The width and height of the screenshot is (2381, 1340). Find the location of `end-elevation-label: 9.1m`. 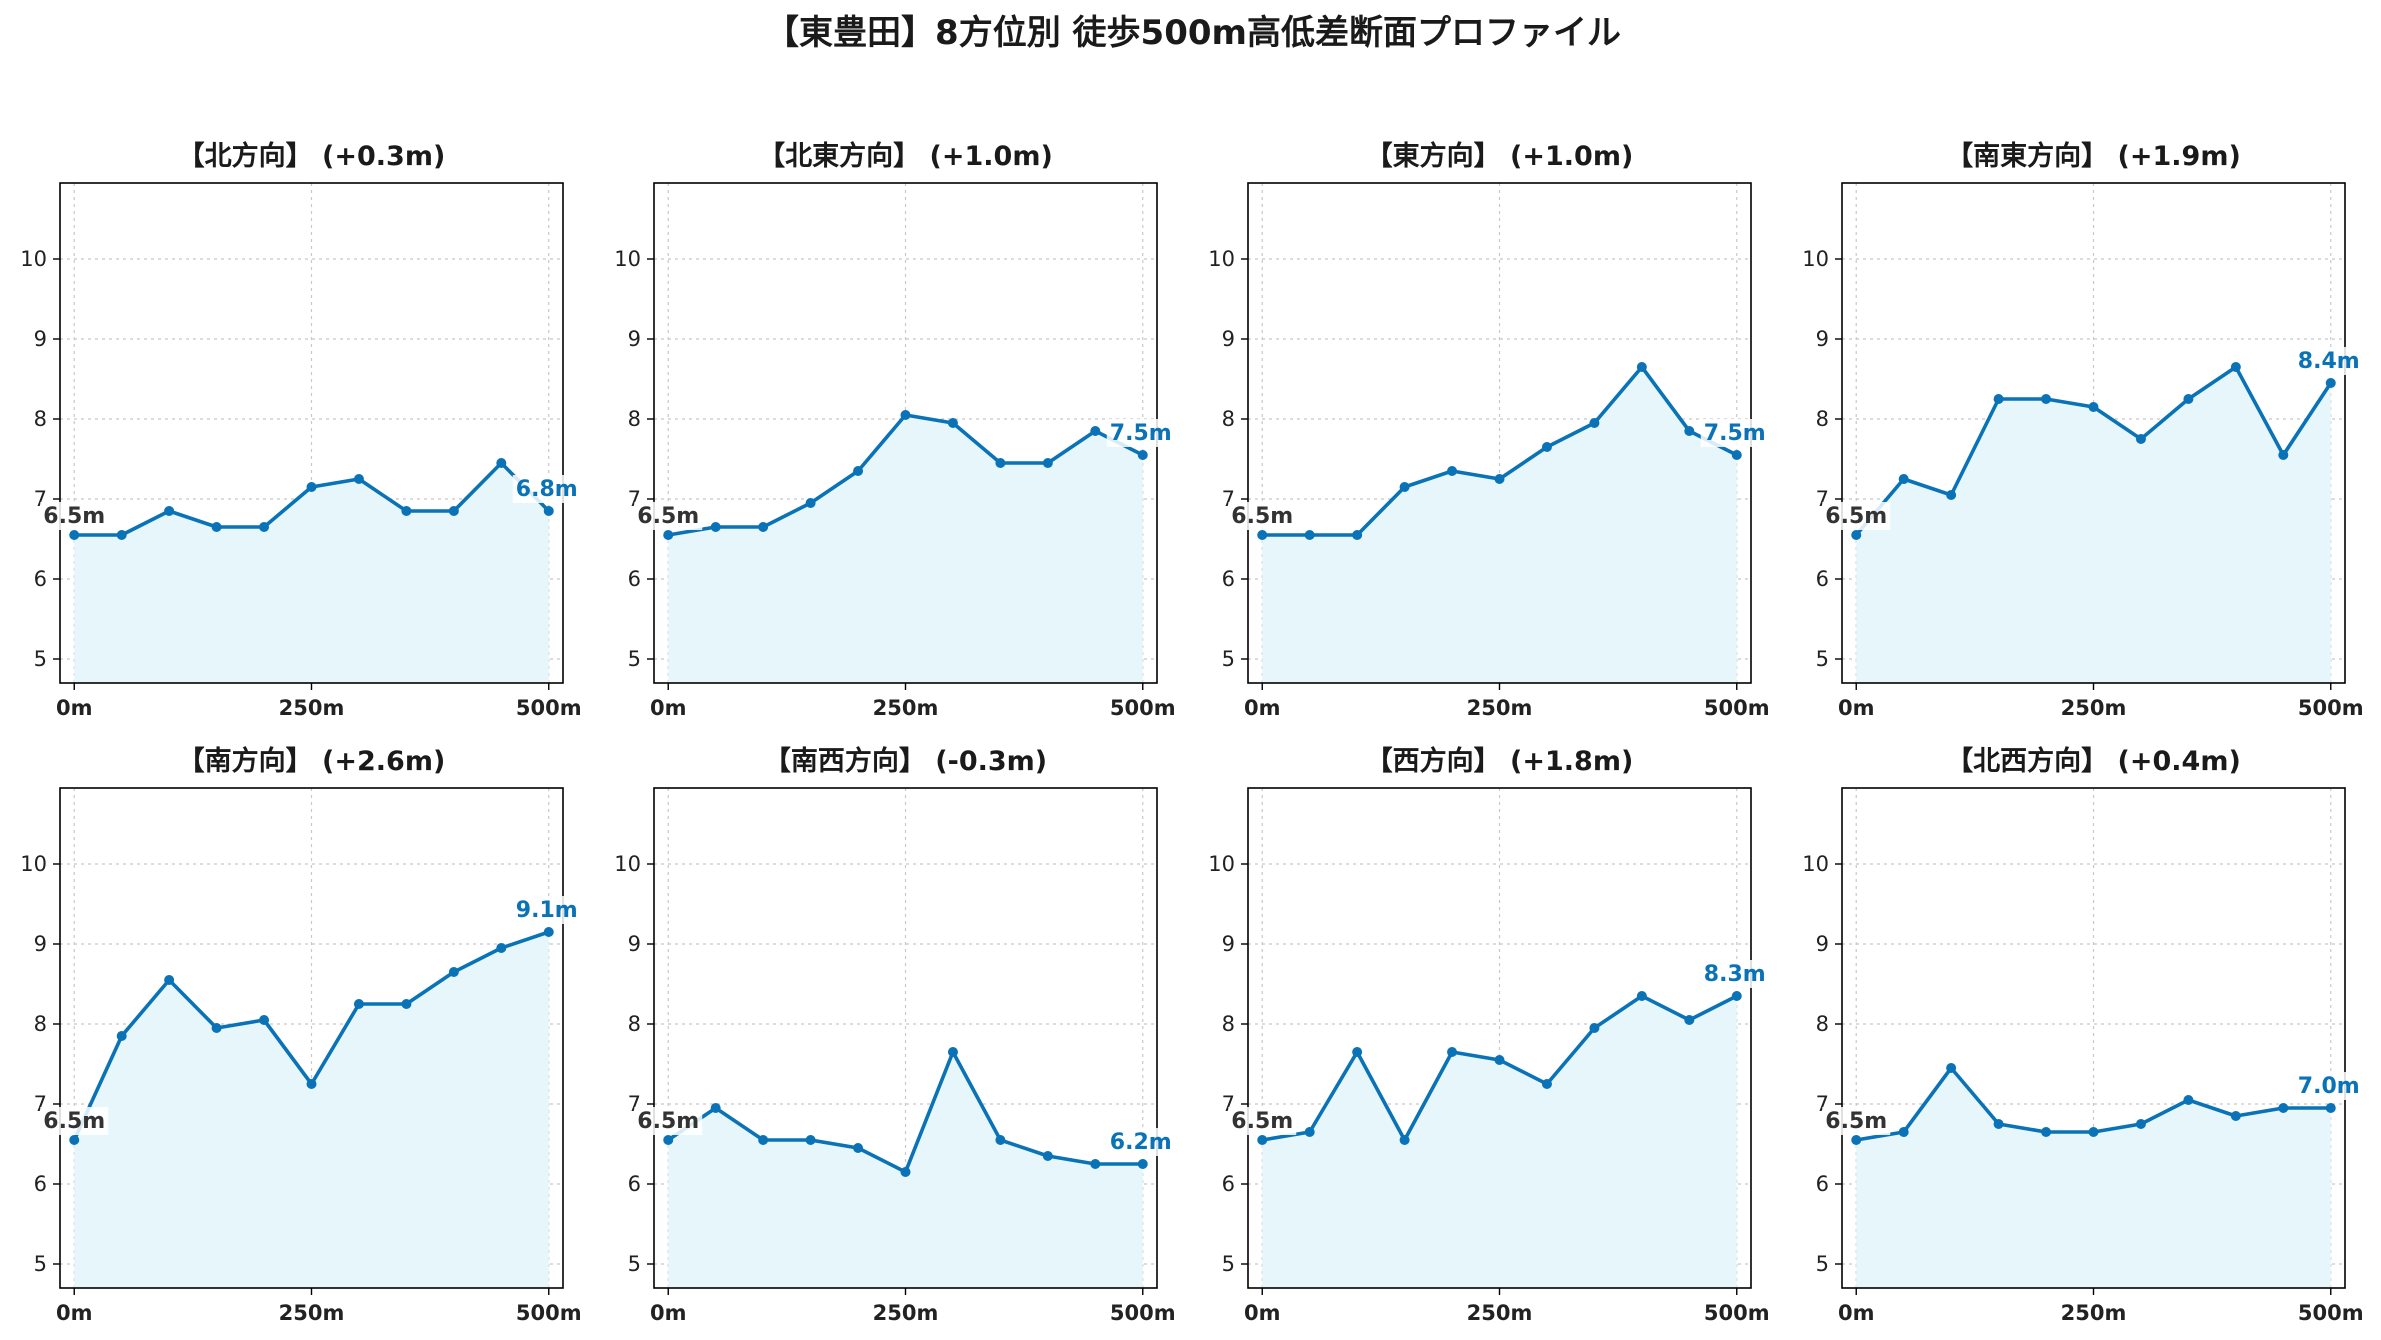

end-elevation-label: 9.1m is located at coordinates (547, 910).